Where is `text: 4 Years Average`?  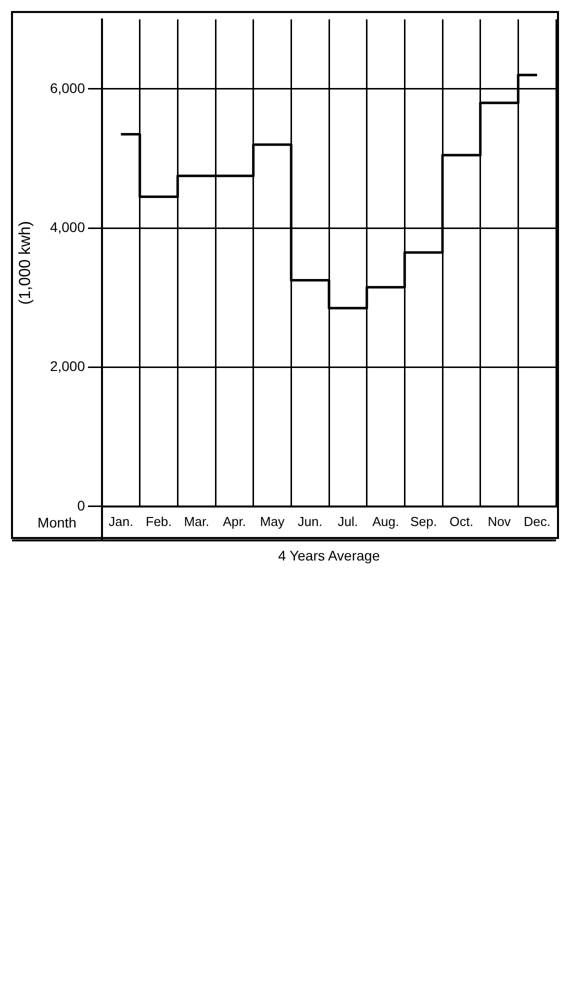
text: 4 Years Average is located at coordinates (329, 555).